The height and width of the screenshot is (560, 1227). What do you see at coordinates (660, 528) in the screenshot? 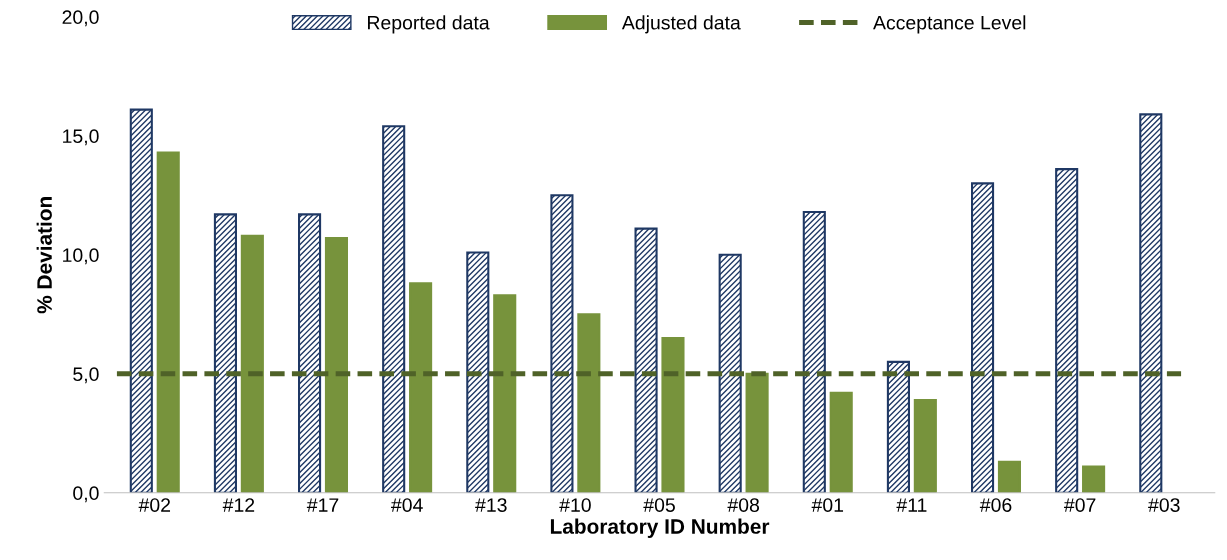
I see `x-axis-title: Laboratory ID Number` at bounding box center [660, 528].